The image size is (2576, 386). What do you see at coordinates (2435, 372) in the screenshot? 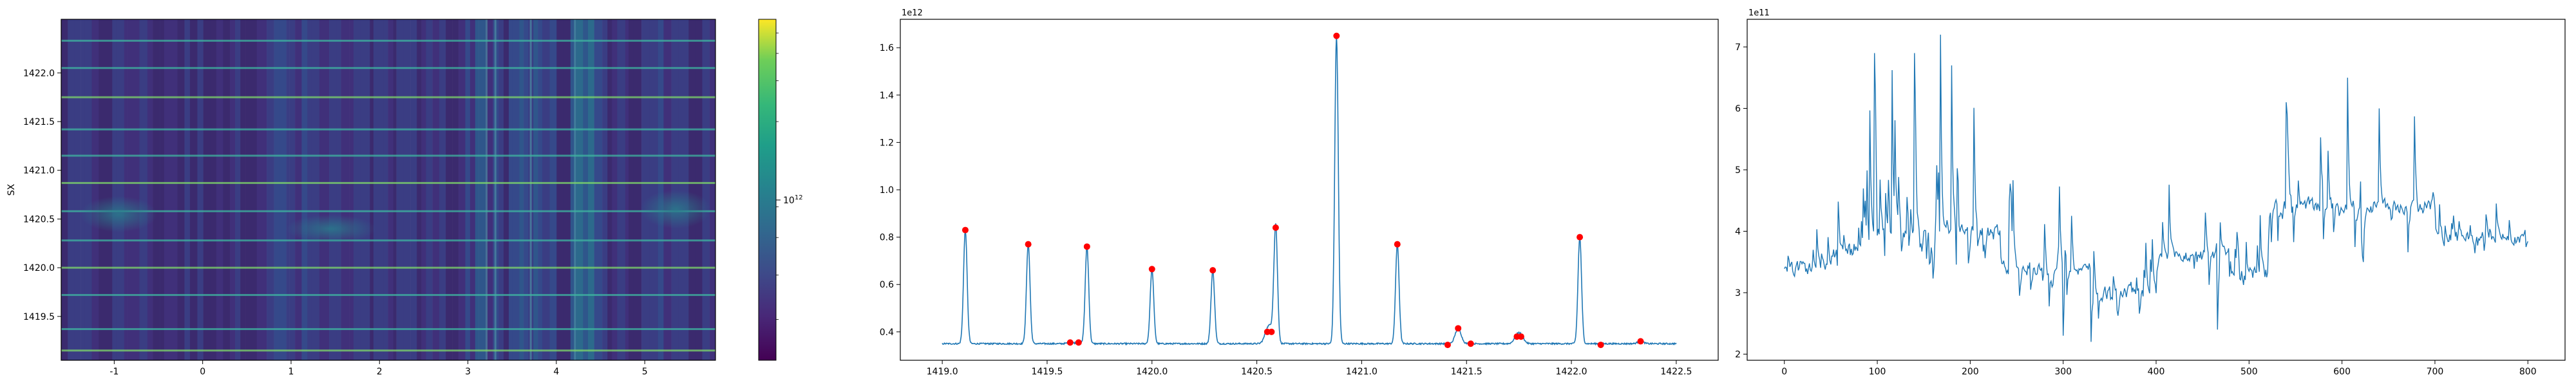
I see `signal-x-tick-label: 700` at bounding box center [2435, 372].